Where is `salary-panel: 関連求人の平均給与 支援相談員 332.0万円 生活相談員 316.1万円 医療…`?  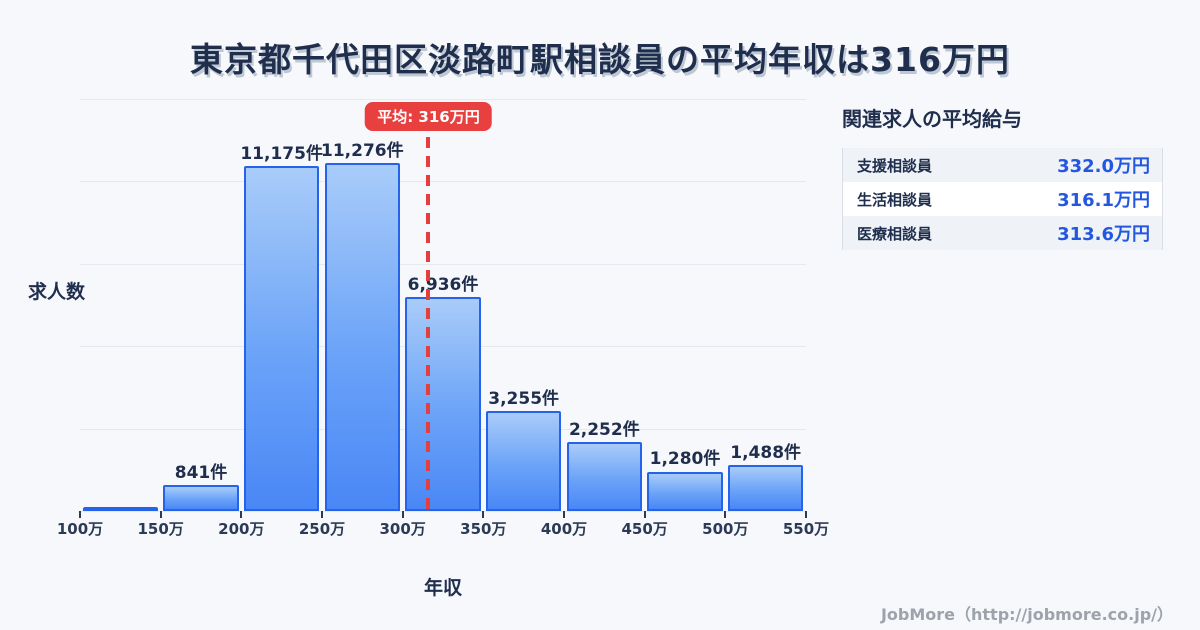 salary-panel: 関連求人の平均給与 支援相談員 332.0万円 生活相談員 316.1万円 医療… is located at coordinates (1002, 176).